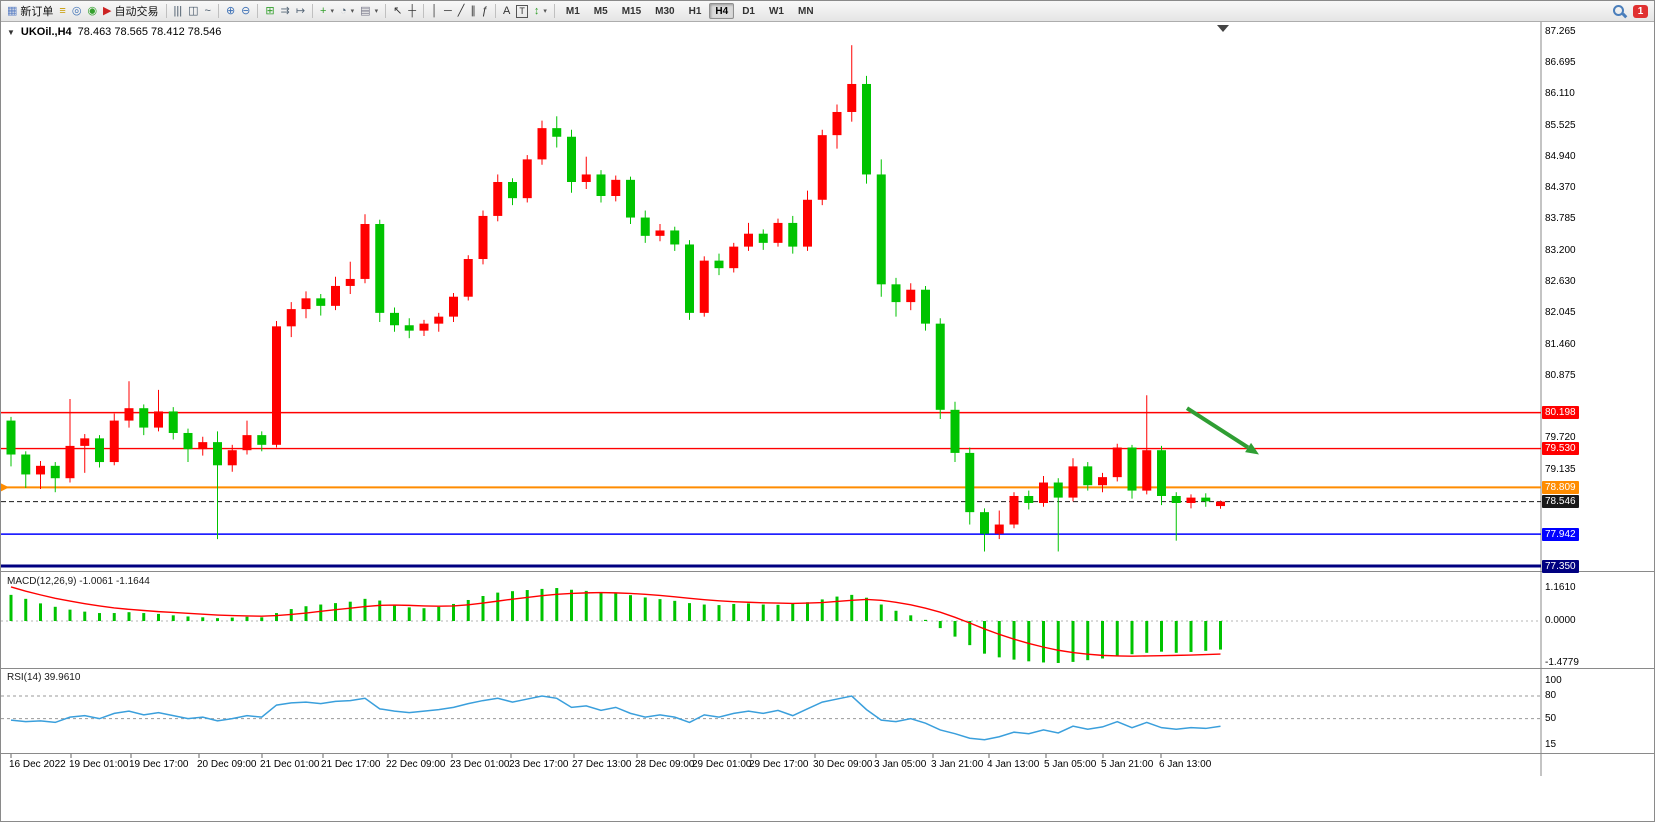 This screenshot has width=1655, height=822. What do you see at coordinates (149, 32) in the screenshot?
I see `chart-ohlc-values: 78.463 78.565 78.412 78.546` at bounding box center [149, 32].